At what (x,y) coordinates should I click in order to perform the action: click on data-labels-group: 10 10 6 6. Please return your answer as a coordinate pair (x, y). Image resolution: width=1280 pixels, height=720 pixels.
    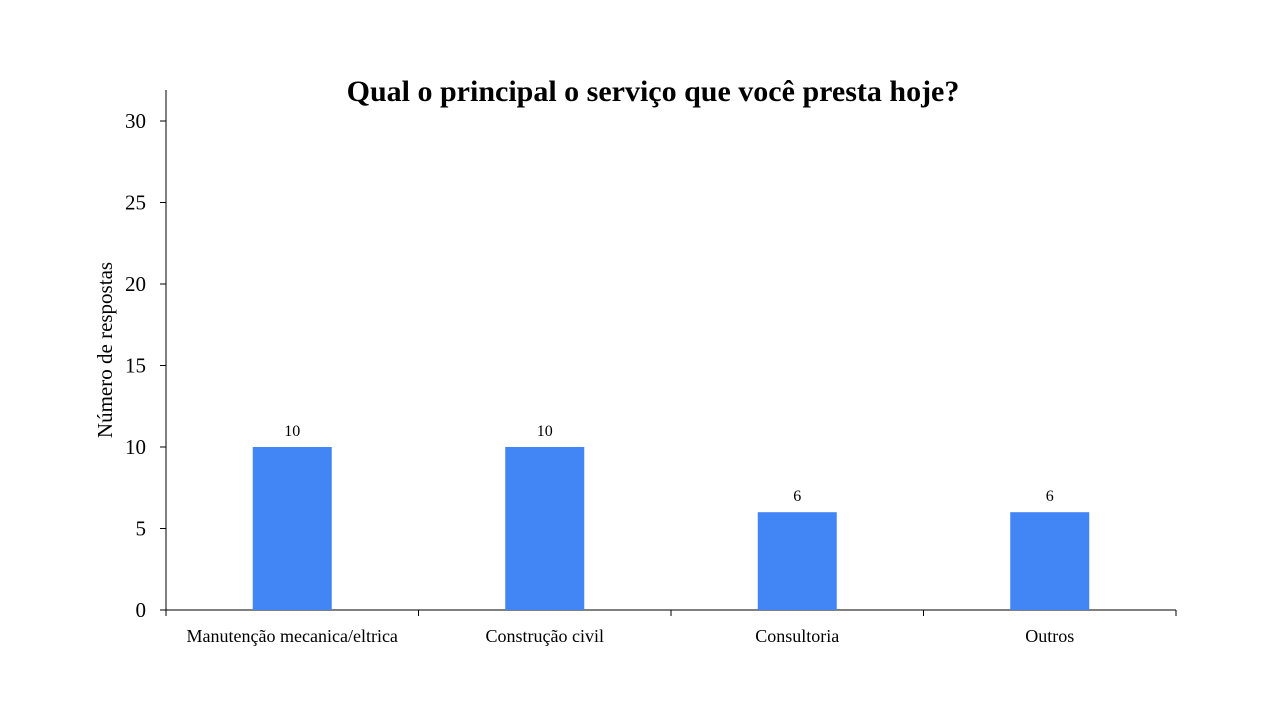
    Looking at the image, I should click on (669, 464).